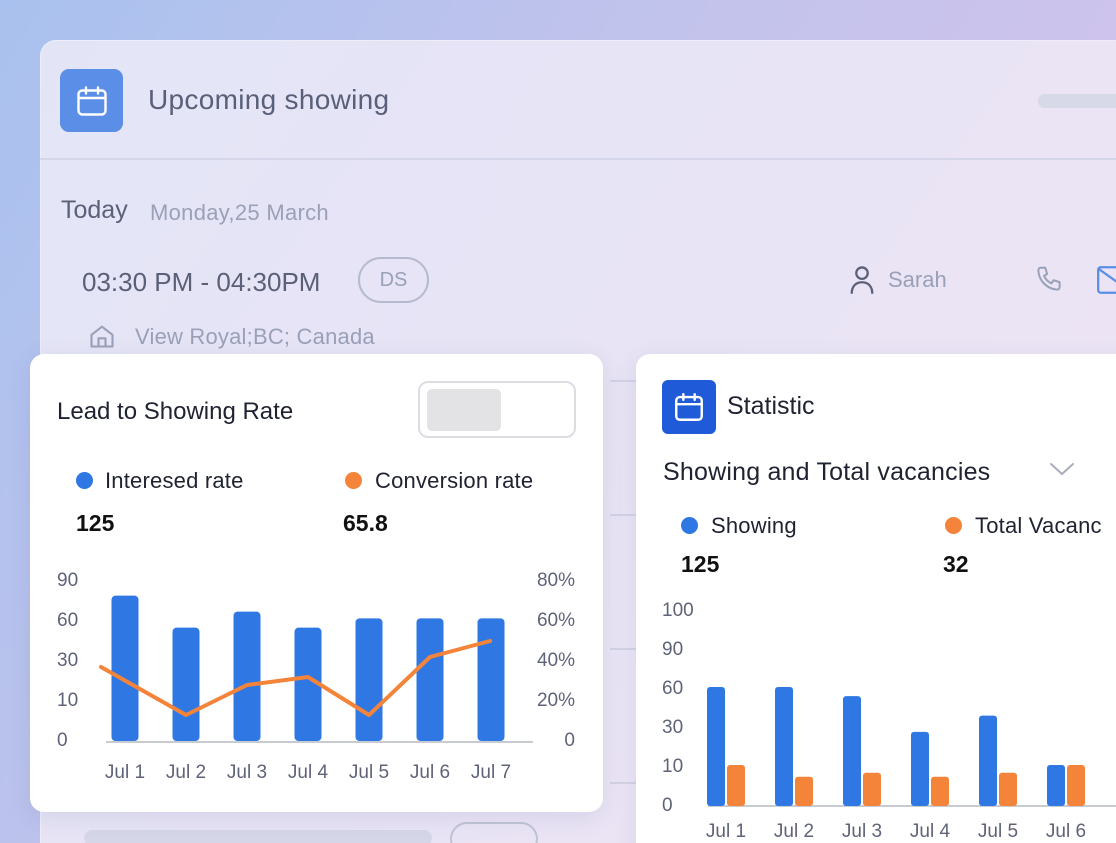 The width and height of the screenshot is (1116, 843). What do you see at coordinates (754, 525) in the screenshot?
I see `legend-label-showing: Showing` at bounding box center [754, 525].